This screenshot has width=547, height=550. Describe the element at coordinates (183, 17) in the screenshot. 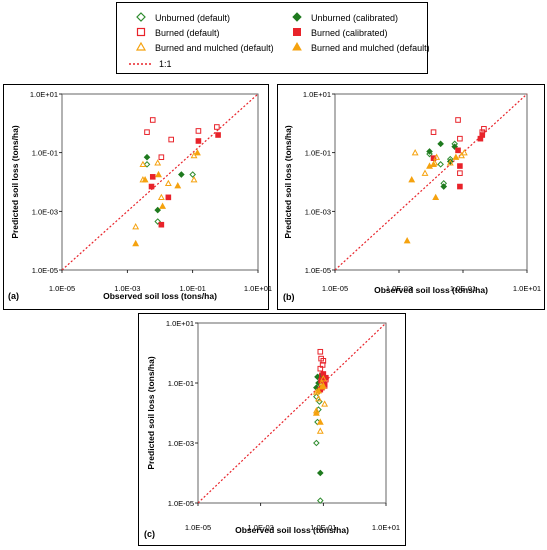

I see `legend-item-unburned-default: Unburned (default)` at that location.